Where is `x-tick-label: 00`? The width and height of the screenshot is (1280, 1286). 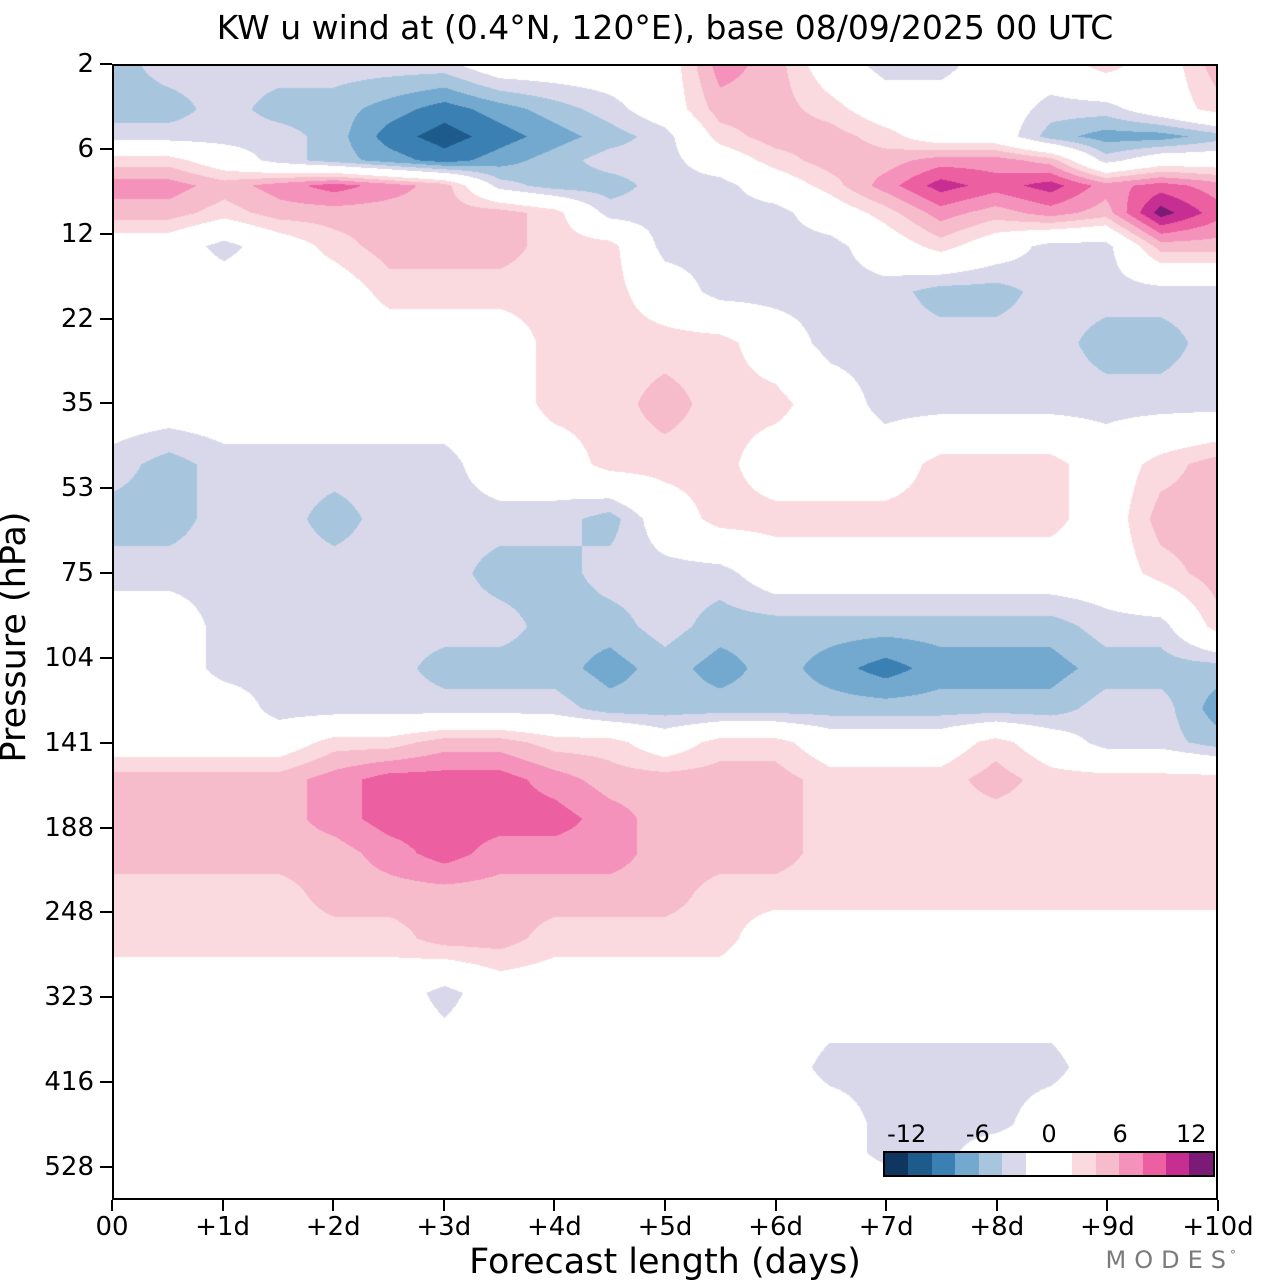
x-tick-label: 00 is located at coordinates (112, 1227).